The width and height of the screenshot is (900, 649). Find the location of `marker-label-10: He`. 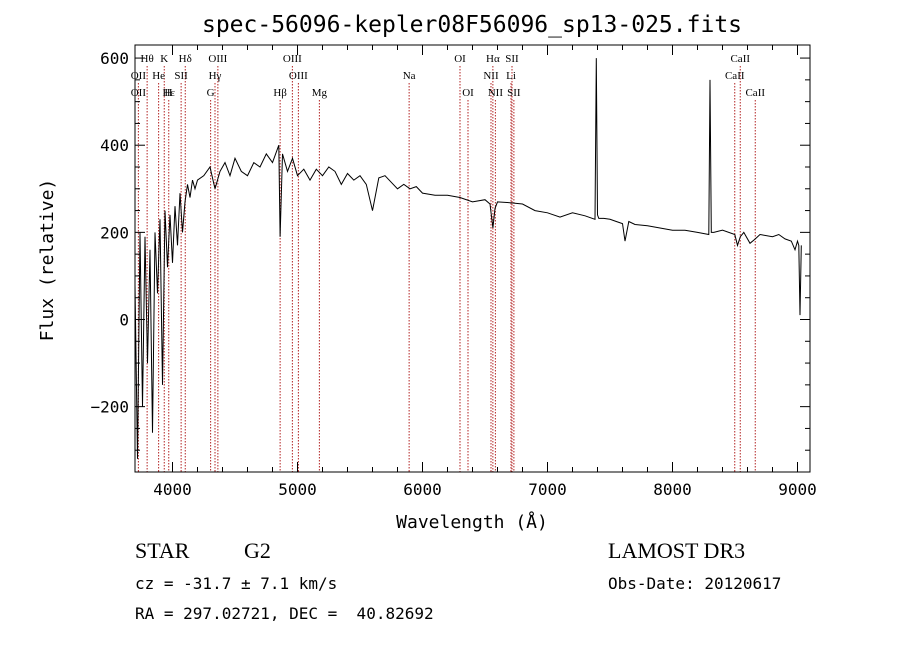

marker-label-10: He is located at coordinates (158, 76).